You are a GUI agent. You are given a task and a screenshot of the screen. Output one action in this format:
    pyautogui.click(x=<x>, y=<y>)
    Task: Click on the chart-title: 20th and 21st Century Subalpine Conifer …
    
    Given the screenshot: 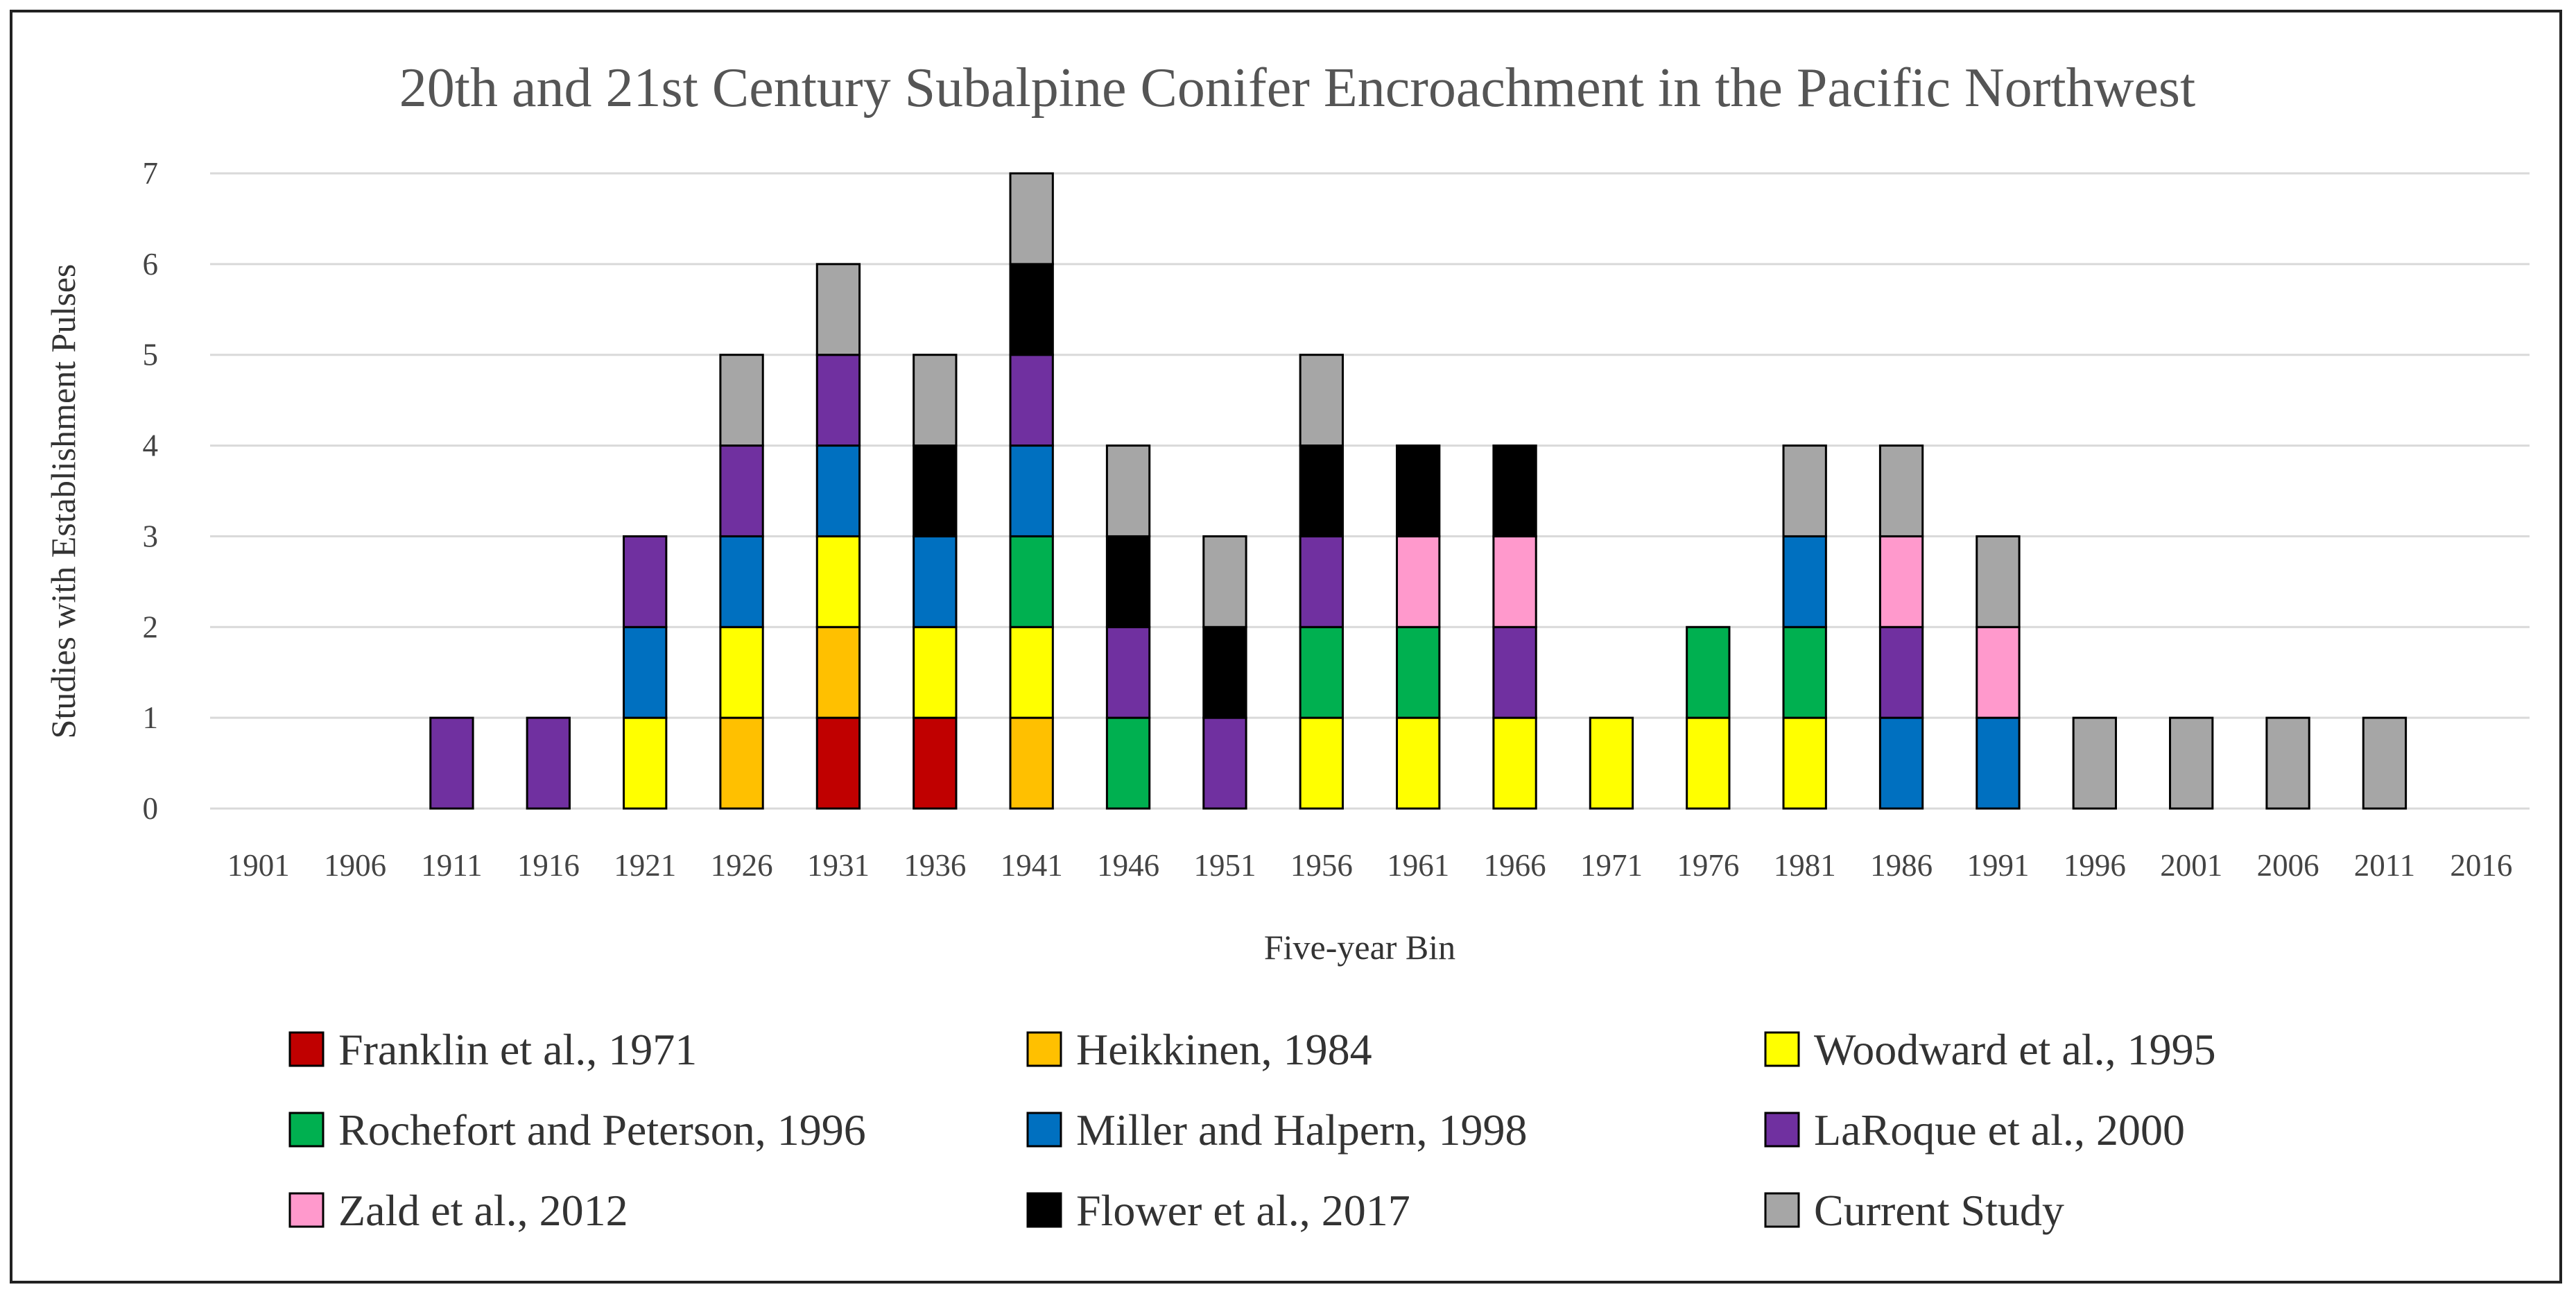 What is the action you would take?
    pyautogui.click(x=1297, y=88)
    